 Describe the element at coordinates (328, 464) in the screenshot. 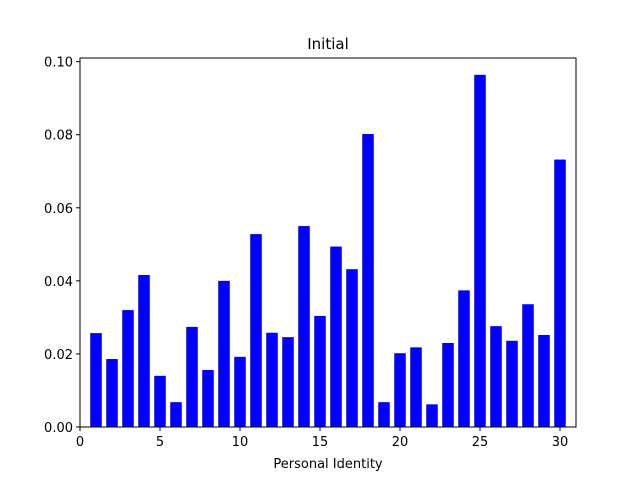

I see `x-axis-title: Personal Identity` at that location.